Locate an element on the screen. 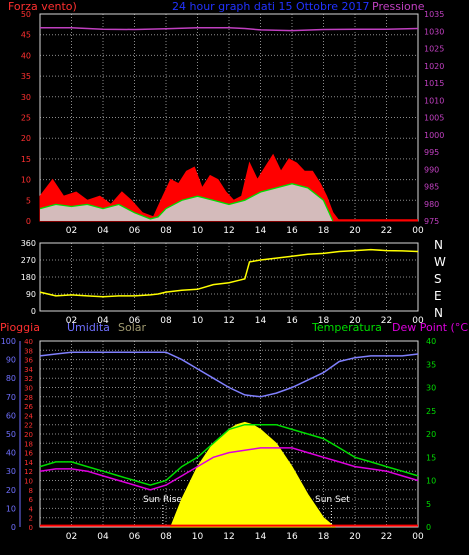 The width and height of the screenshot is (469, 555). wind-x-tick-label: 10 is located at coordinates (198, 231).